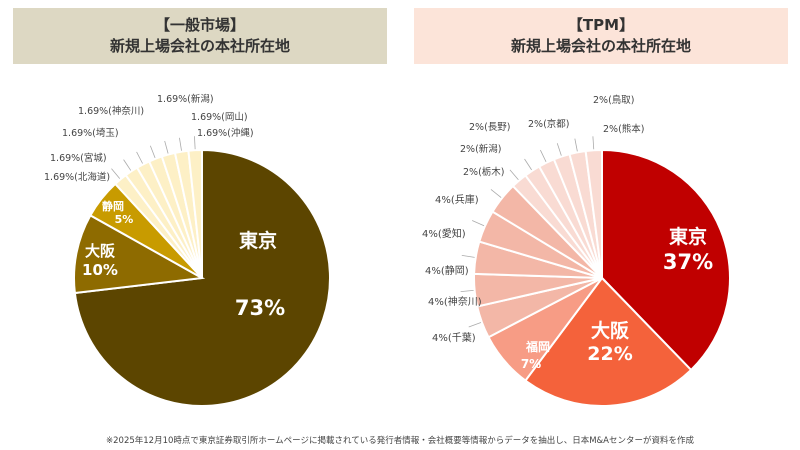  Describe the element at coordinates (260, 308) in the screenshot. I see `slice-label-value: 73%` at that location.